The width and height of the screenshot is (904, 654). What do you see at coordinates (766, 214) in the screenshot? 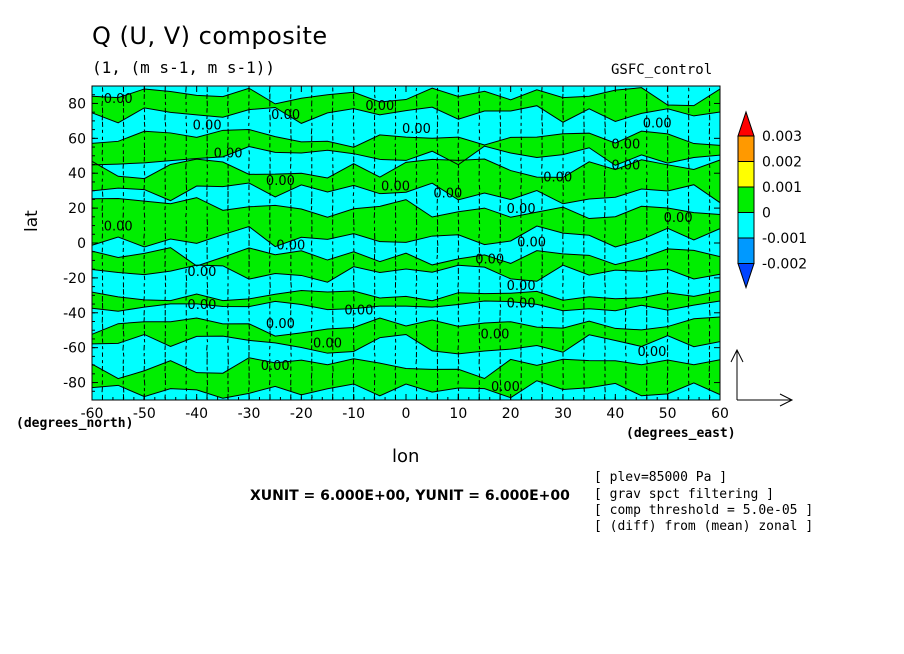
I see `colorbar-label: 0` at bounding box center [766, 214].